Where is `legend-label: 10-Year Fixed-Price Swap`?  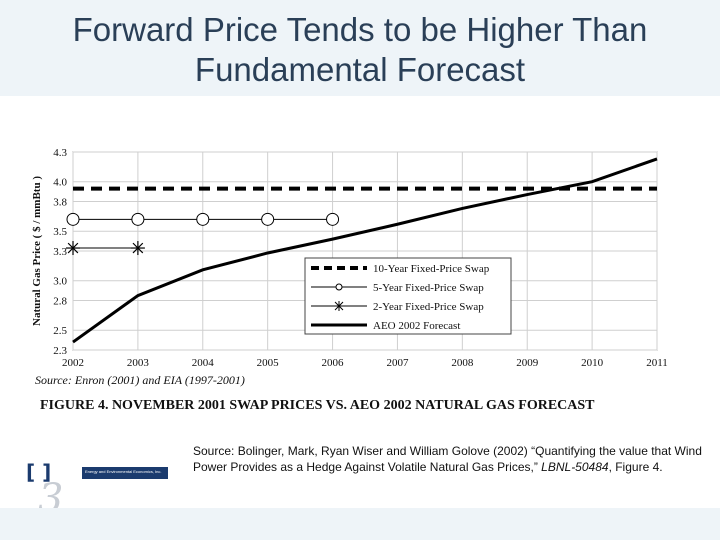
legend-label: 10-Year Fixed-Price Swap is located at coordinates (431, 269).